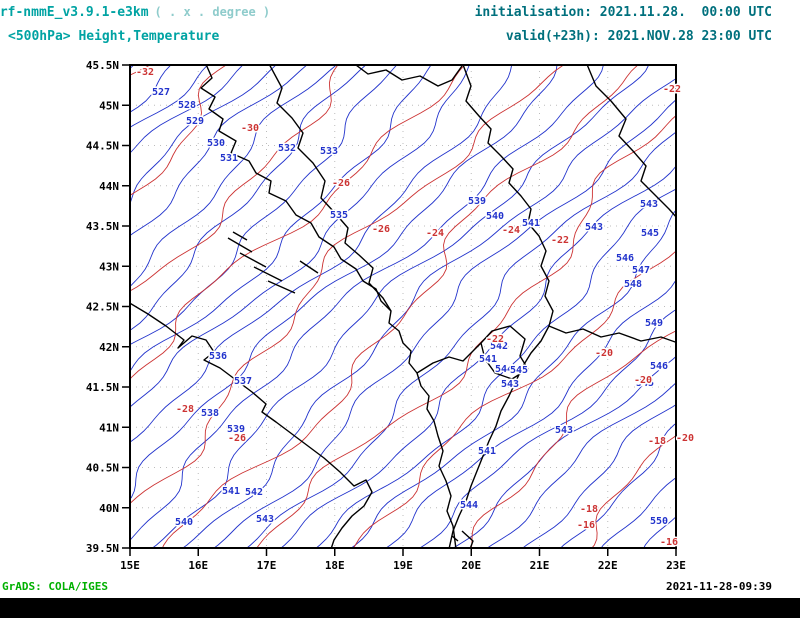 This screenshot has height=618, width=800. What do you see at coordinates (641, 270) in the screenshot?
I see `height-contour-label: 547` at bounding box center [641, 270].